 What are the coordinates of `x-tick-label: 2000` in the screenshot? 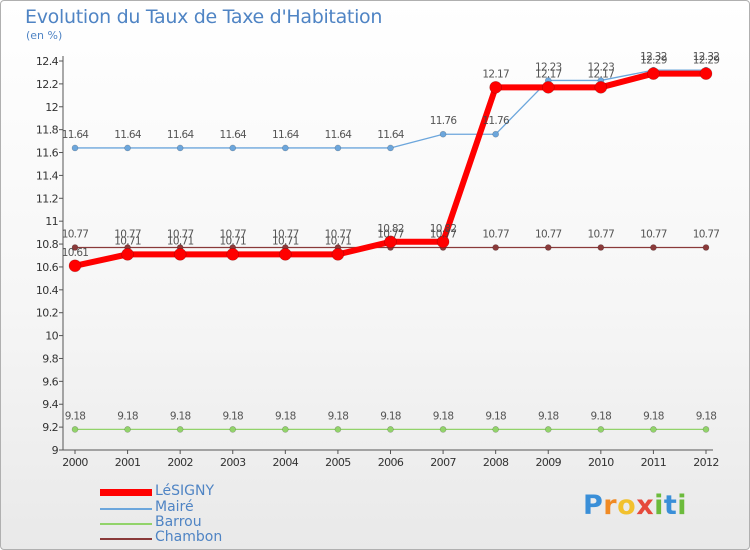 It's located at (75, 462).